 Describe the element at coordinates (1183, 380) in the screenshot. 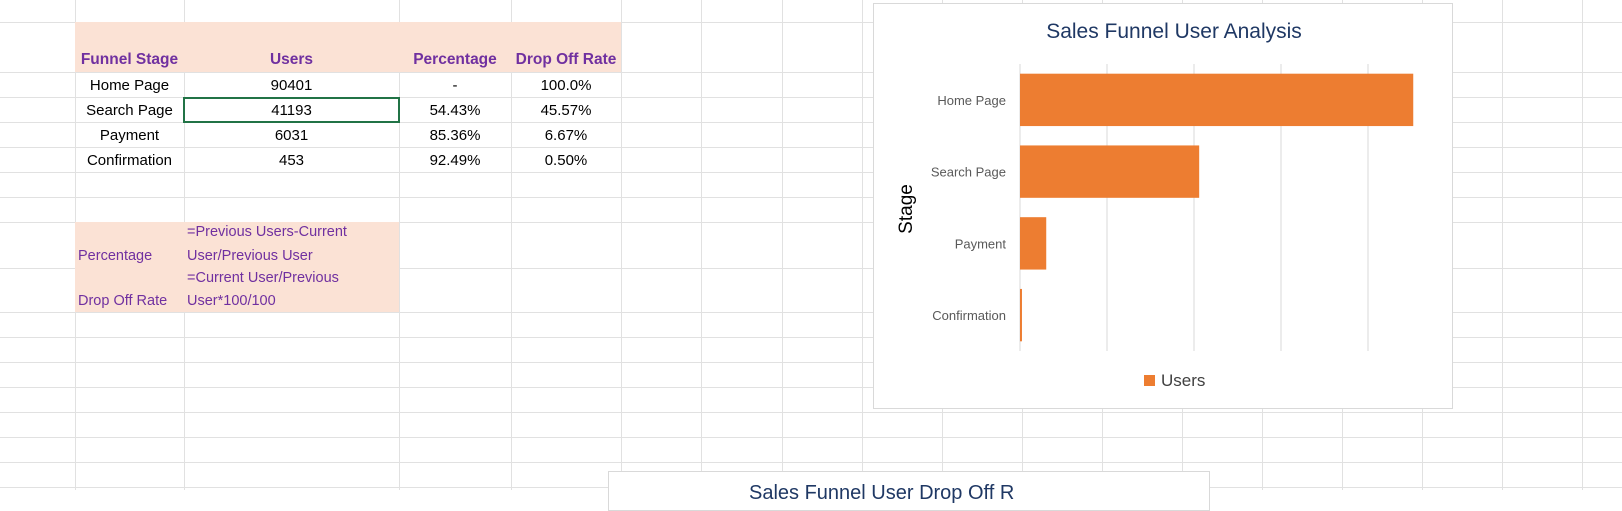

I see `legend-label: Users` at that location.